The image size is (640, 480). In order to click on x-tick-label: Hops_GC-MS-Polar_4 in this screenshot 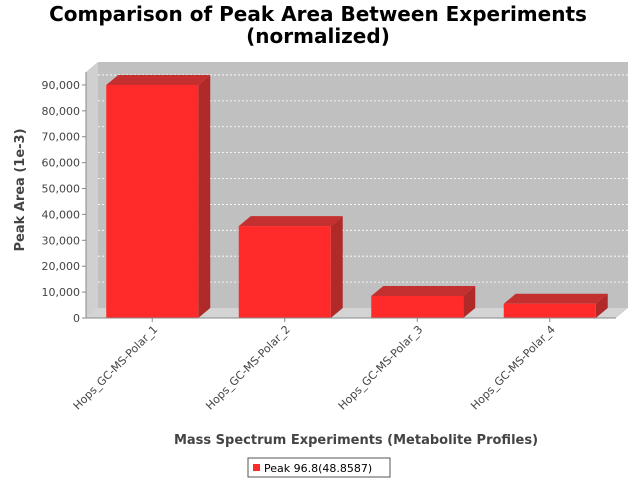, I will do `click(513, 368)`.